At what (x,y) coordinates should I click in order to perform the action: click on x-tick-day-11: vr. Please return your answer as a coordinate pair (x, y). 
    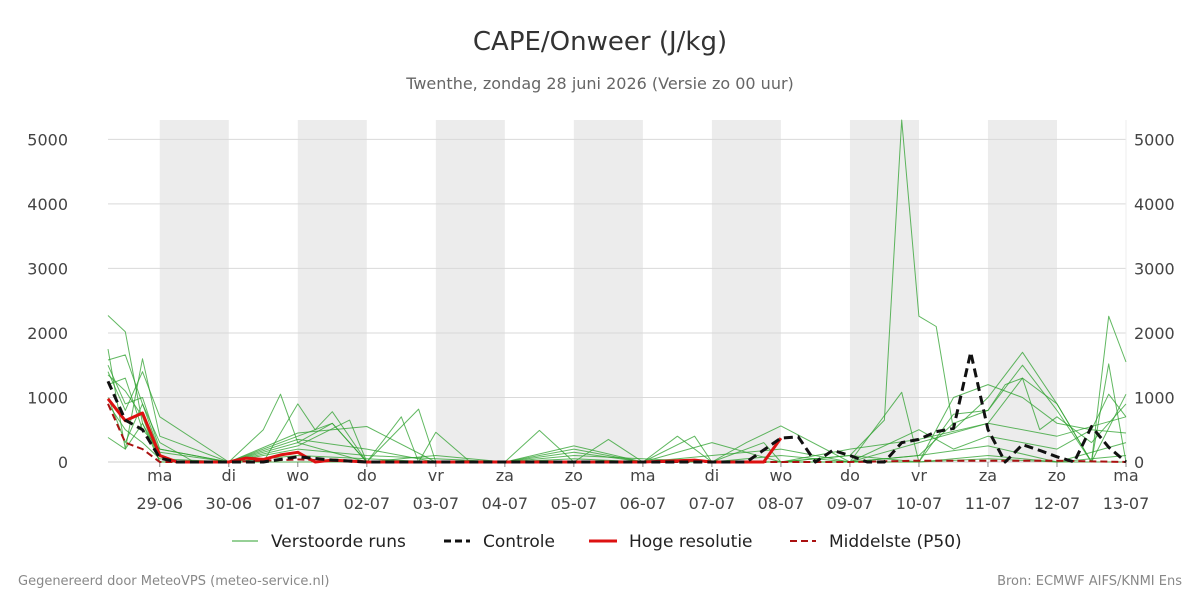
    Looking at the image, I should click on (919, 475).